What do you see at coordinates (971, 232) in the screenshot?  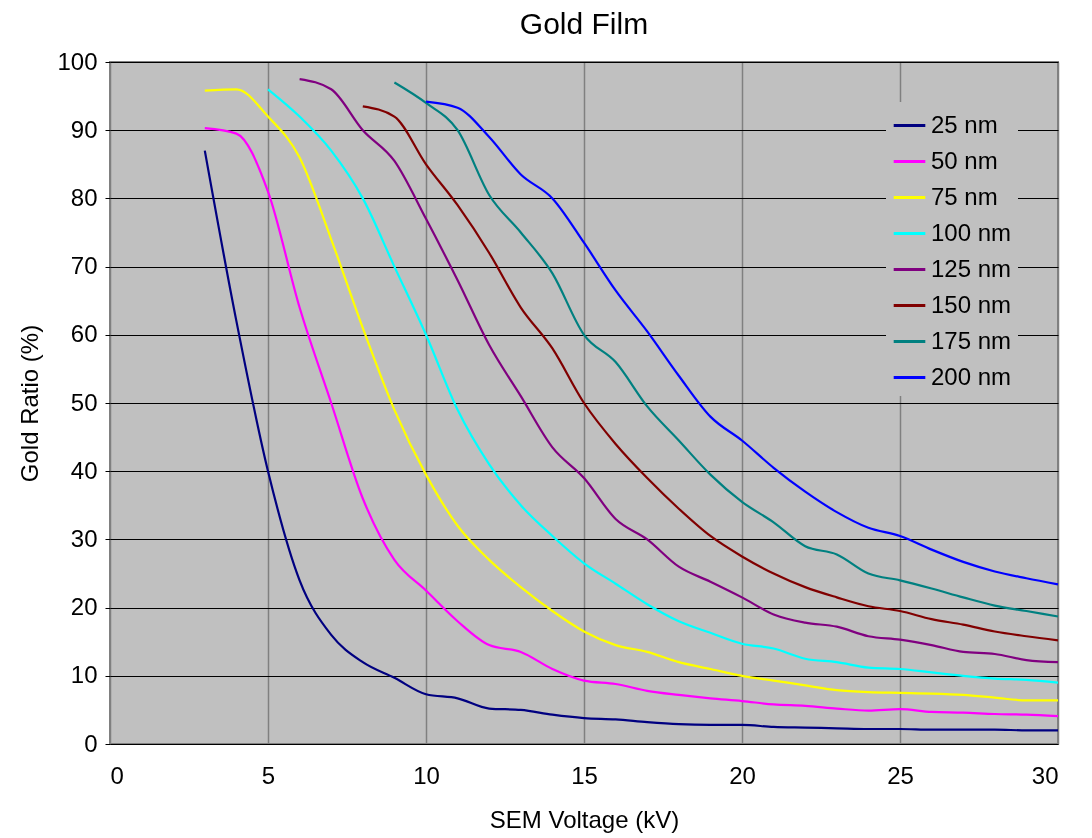 I see `legend-label: 100 nm` at bounding box center [971, 232].